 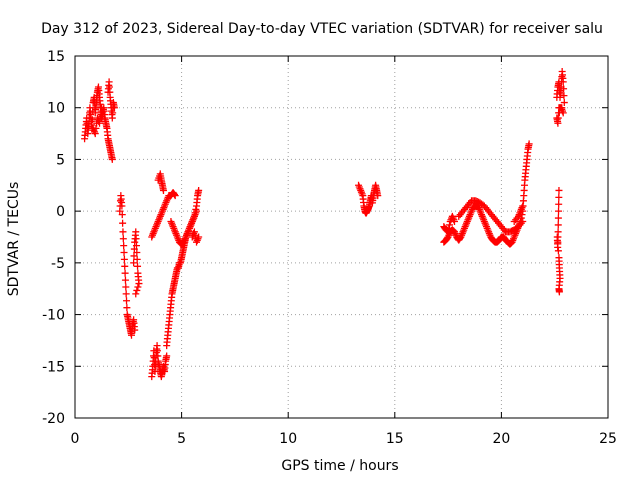 I want to click on x-tick-label: 0, so click(x=75, y=439).